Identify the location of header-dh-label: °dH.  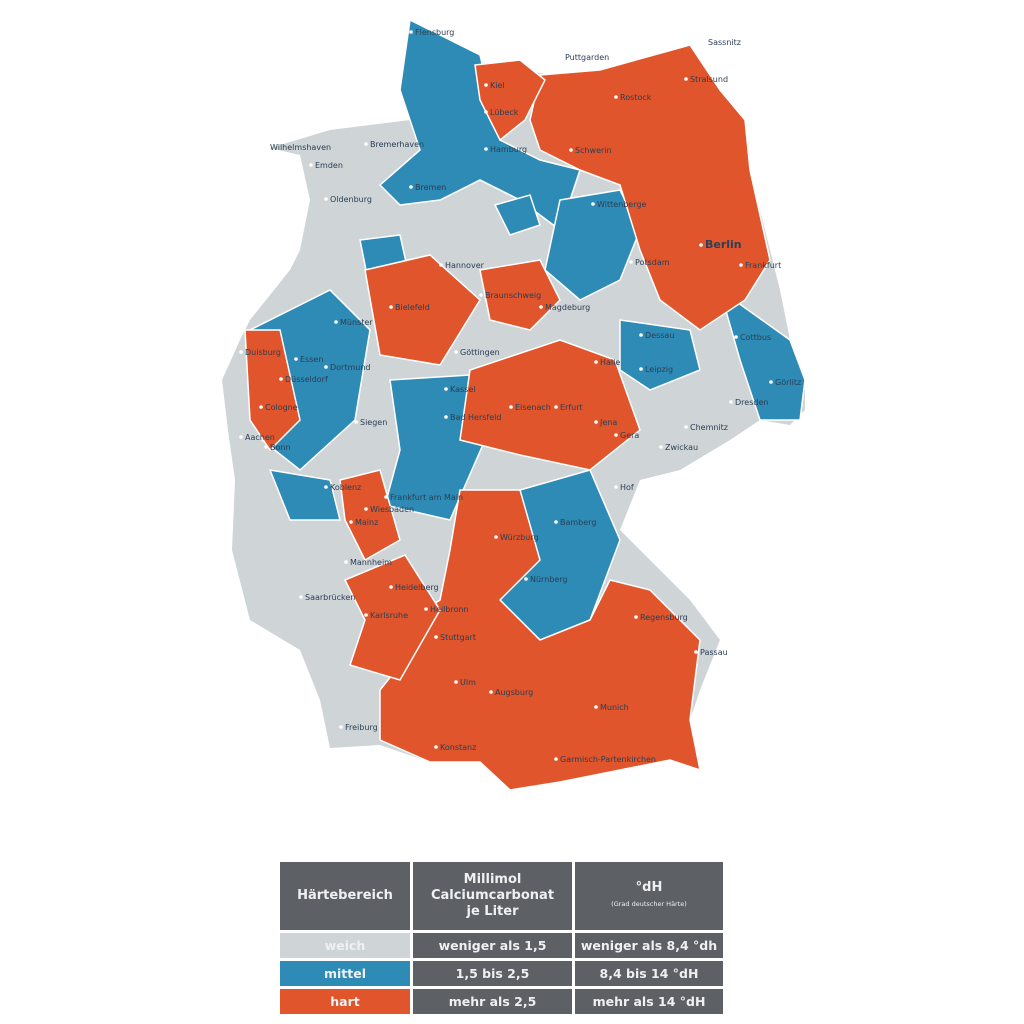
(649, 887).